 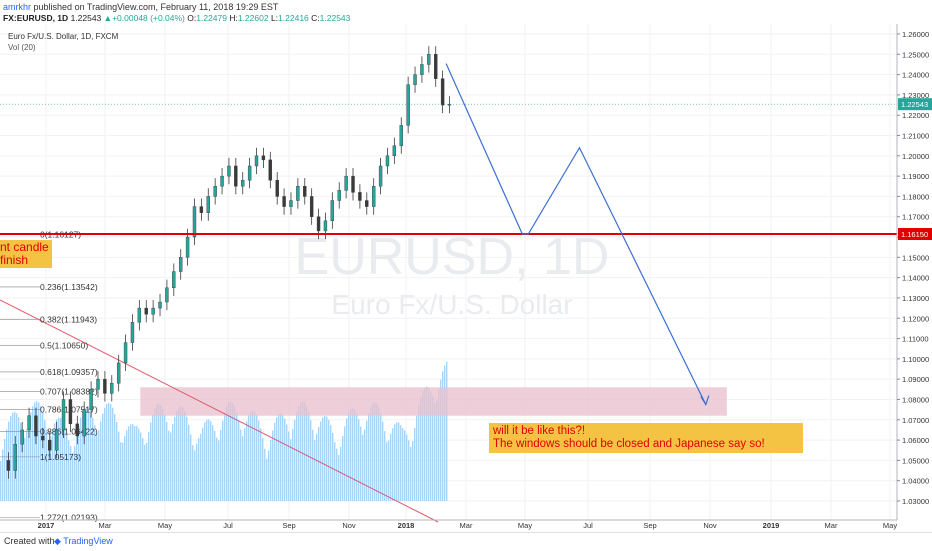 What do you see at coordinates (29, 541) in the screenshot?
I see `created-with-label: Created with` at bounding box center [29, 541].